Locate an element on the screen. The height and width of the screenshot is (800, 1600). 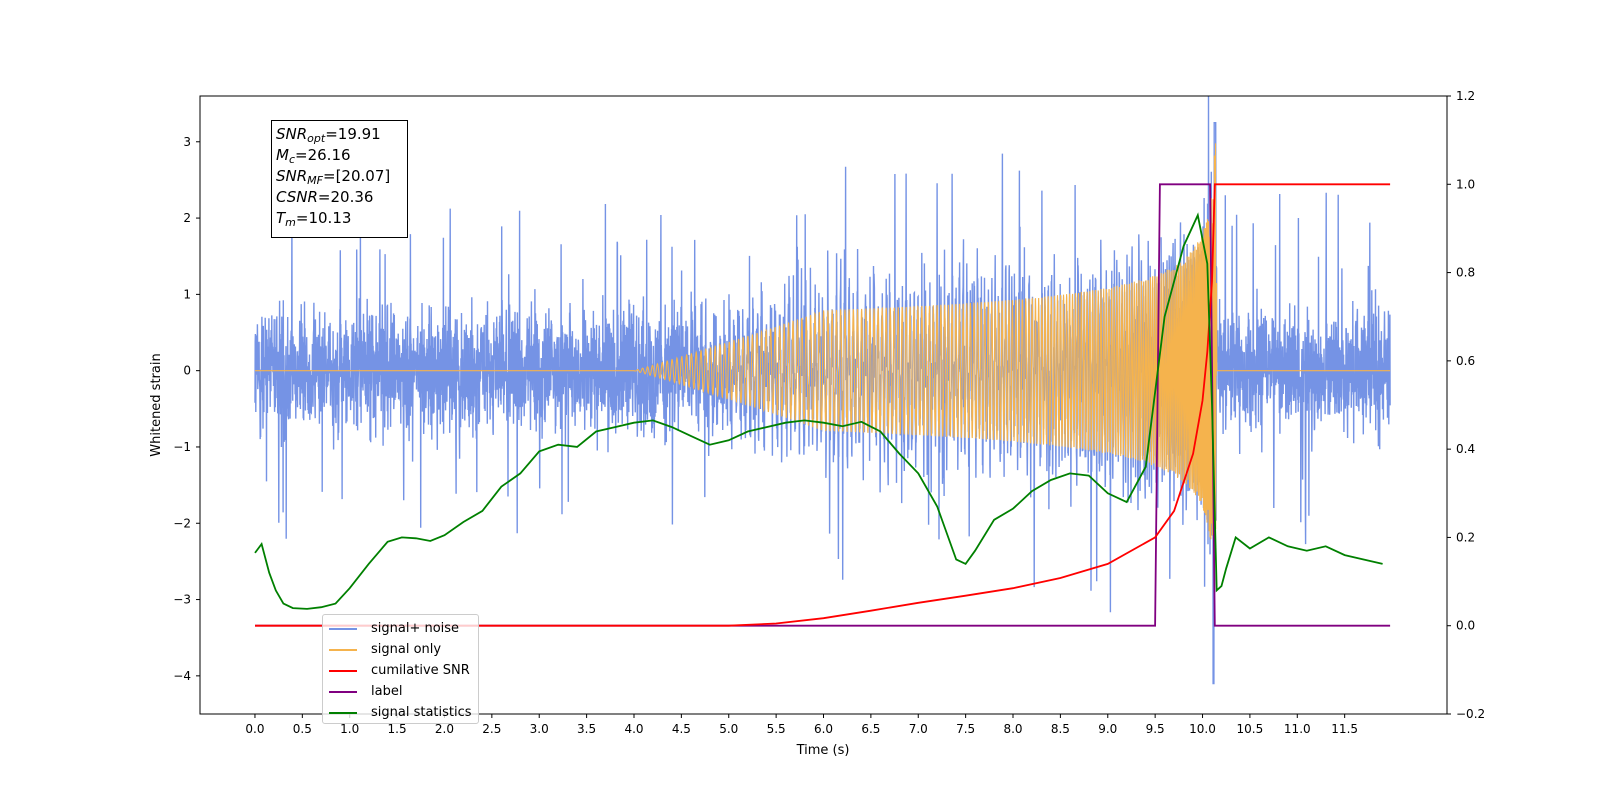
x-tick-label: 4.0 is located at coordinates (633, 729).